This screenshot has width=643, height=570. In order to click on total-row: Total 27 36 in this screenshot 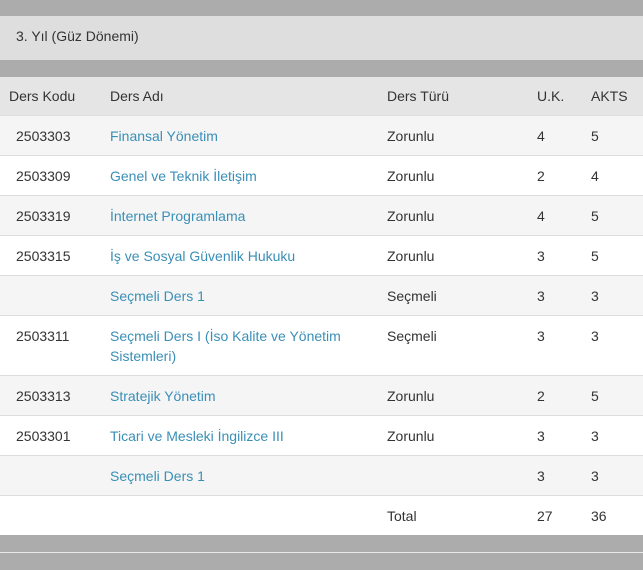, I will do `click(321, 515)`.